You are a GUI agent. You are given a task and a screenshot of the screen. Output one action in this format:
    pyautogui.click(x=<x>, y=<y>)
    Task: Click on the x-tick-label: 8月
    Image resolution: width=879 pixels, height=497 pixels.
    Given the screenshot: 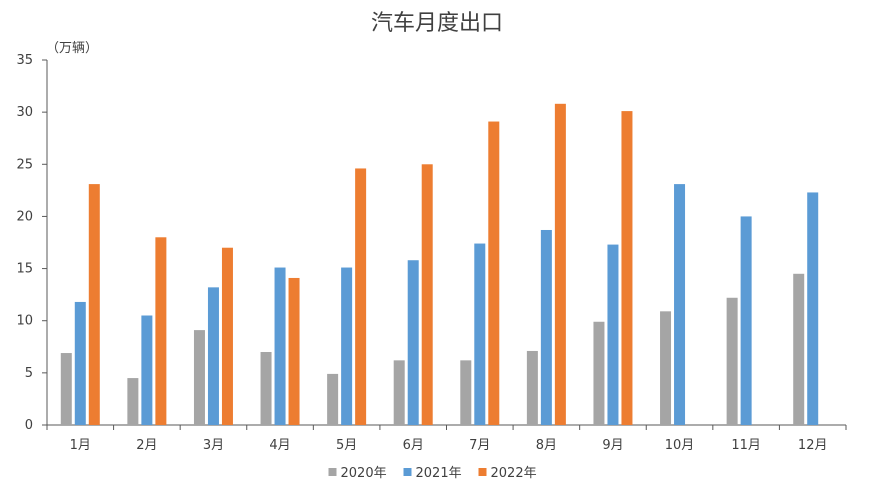 What is the action you would take?
    pyautogui.click(x=546, y=445)
    